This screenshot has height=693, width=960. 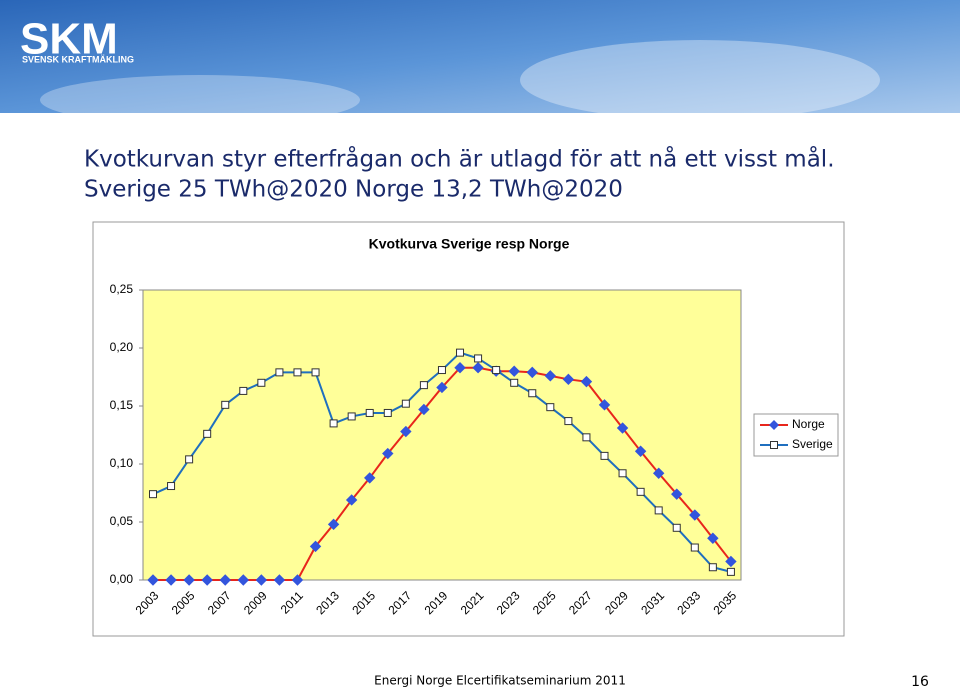 What do you see at coordinates (122, 521) in the screenshot?
I see `y-tick-label: 0,05` at bounding box center [122, 521].